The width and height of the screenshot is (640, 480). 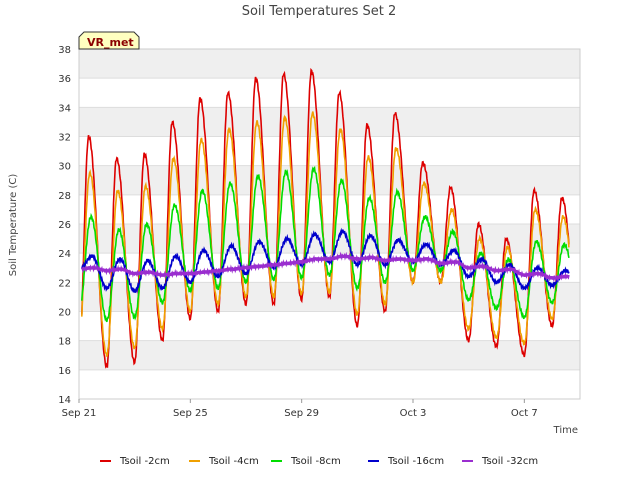 I want to click on y-tick-label: 36, so click(x=64, y=79).